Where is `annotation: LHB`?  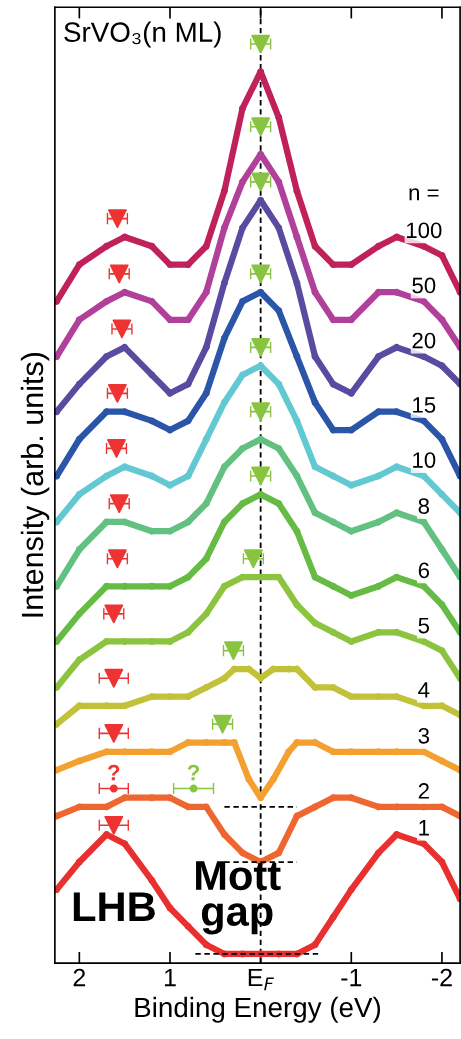 annotation: LHB is located at coordinates (114, 907).